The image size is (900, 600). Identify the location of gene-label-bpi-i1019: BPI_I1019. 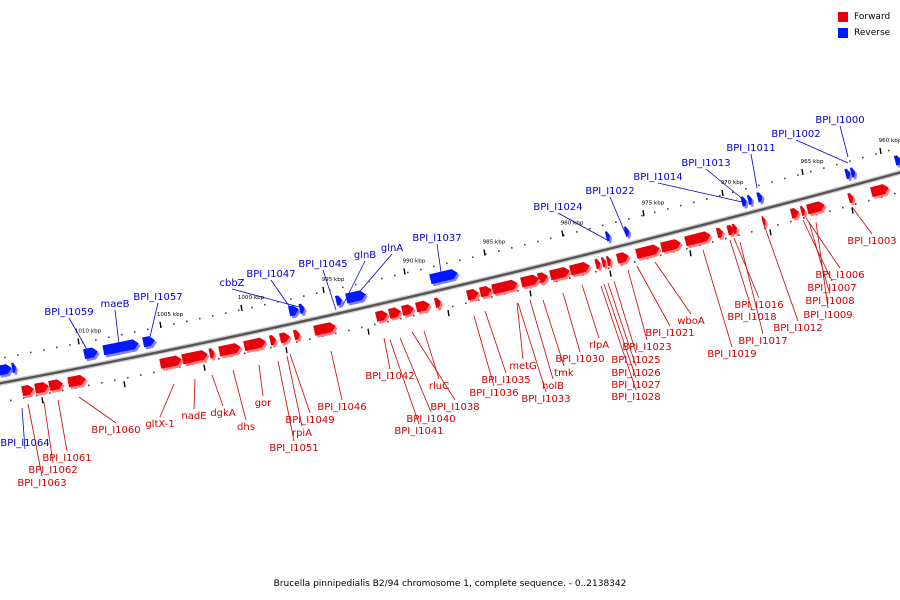
(731, 354).